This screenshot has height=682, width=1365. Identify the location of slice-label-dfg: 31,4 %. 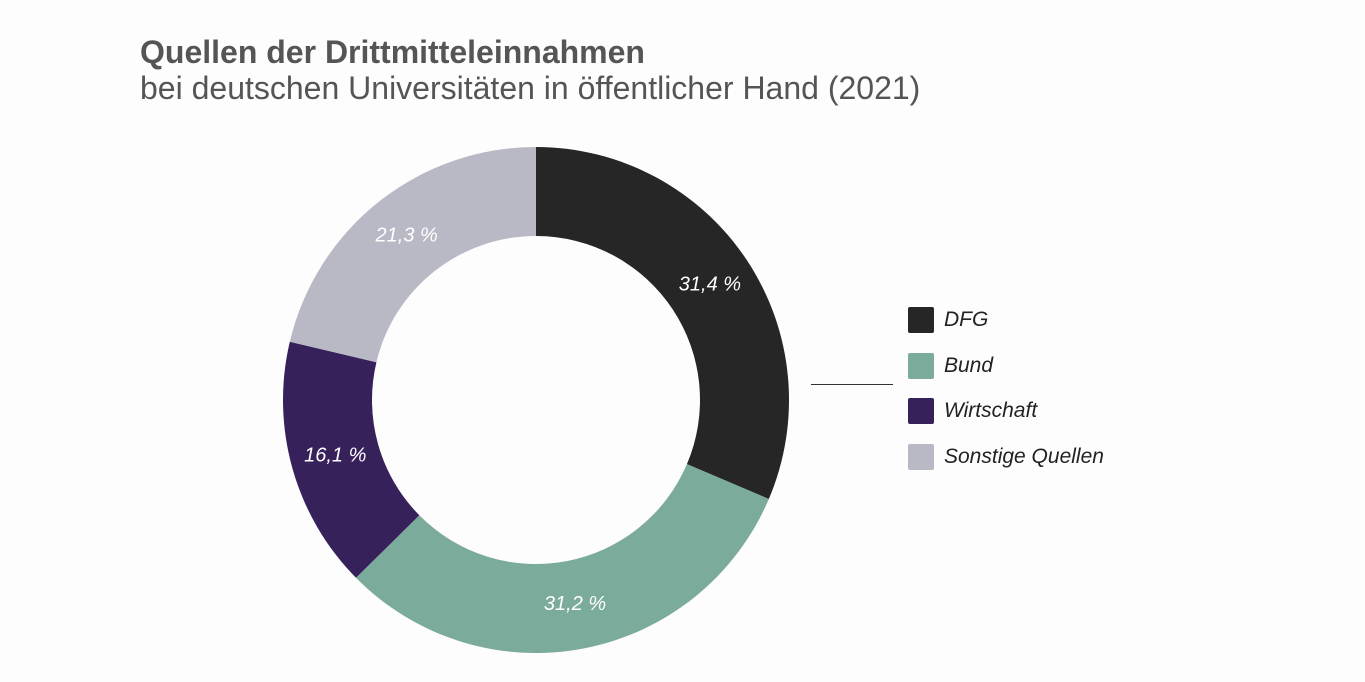
(710, 284).